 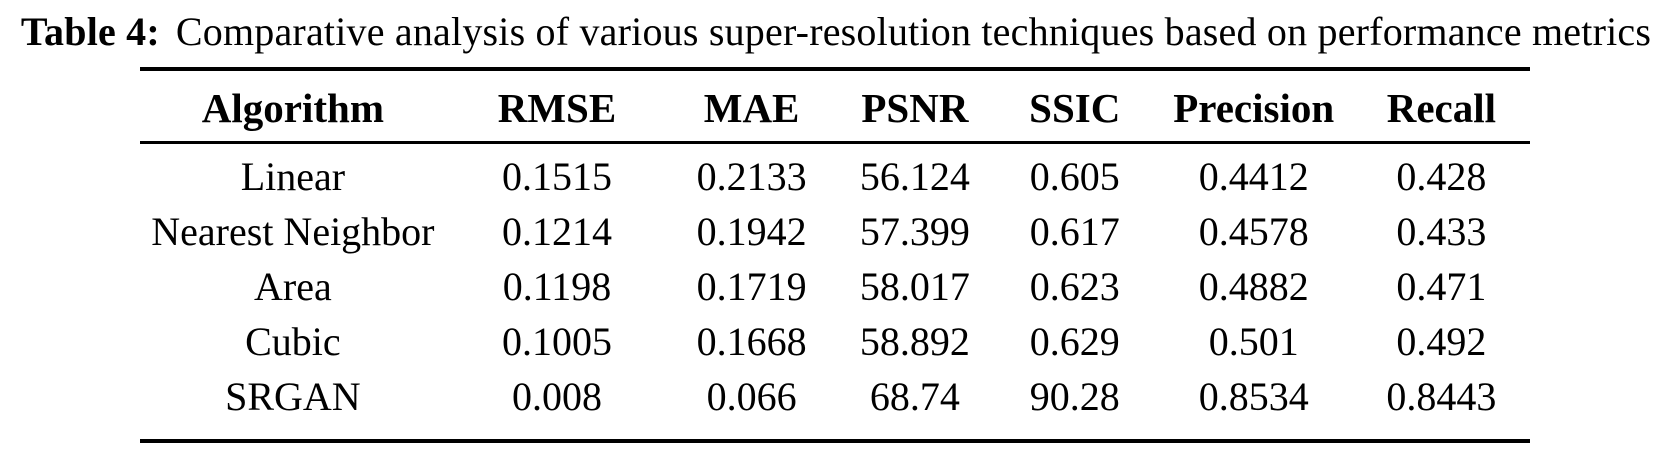 What do you see at coordinates (1074, 341) in the screenshot?
I see `cell-ssic: 0.629` at bounding box center [1074, 341].